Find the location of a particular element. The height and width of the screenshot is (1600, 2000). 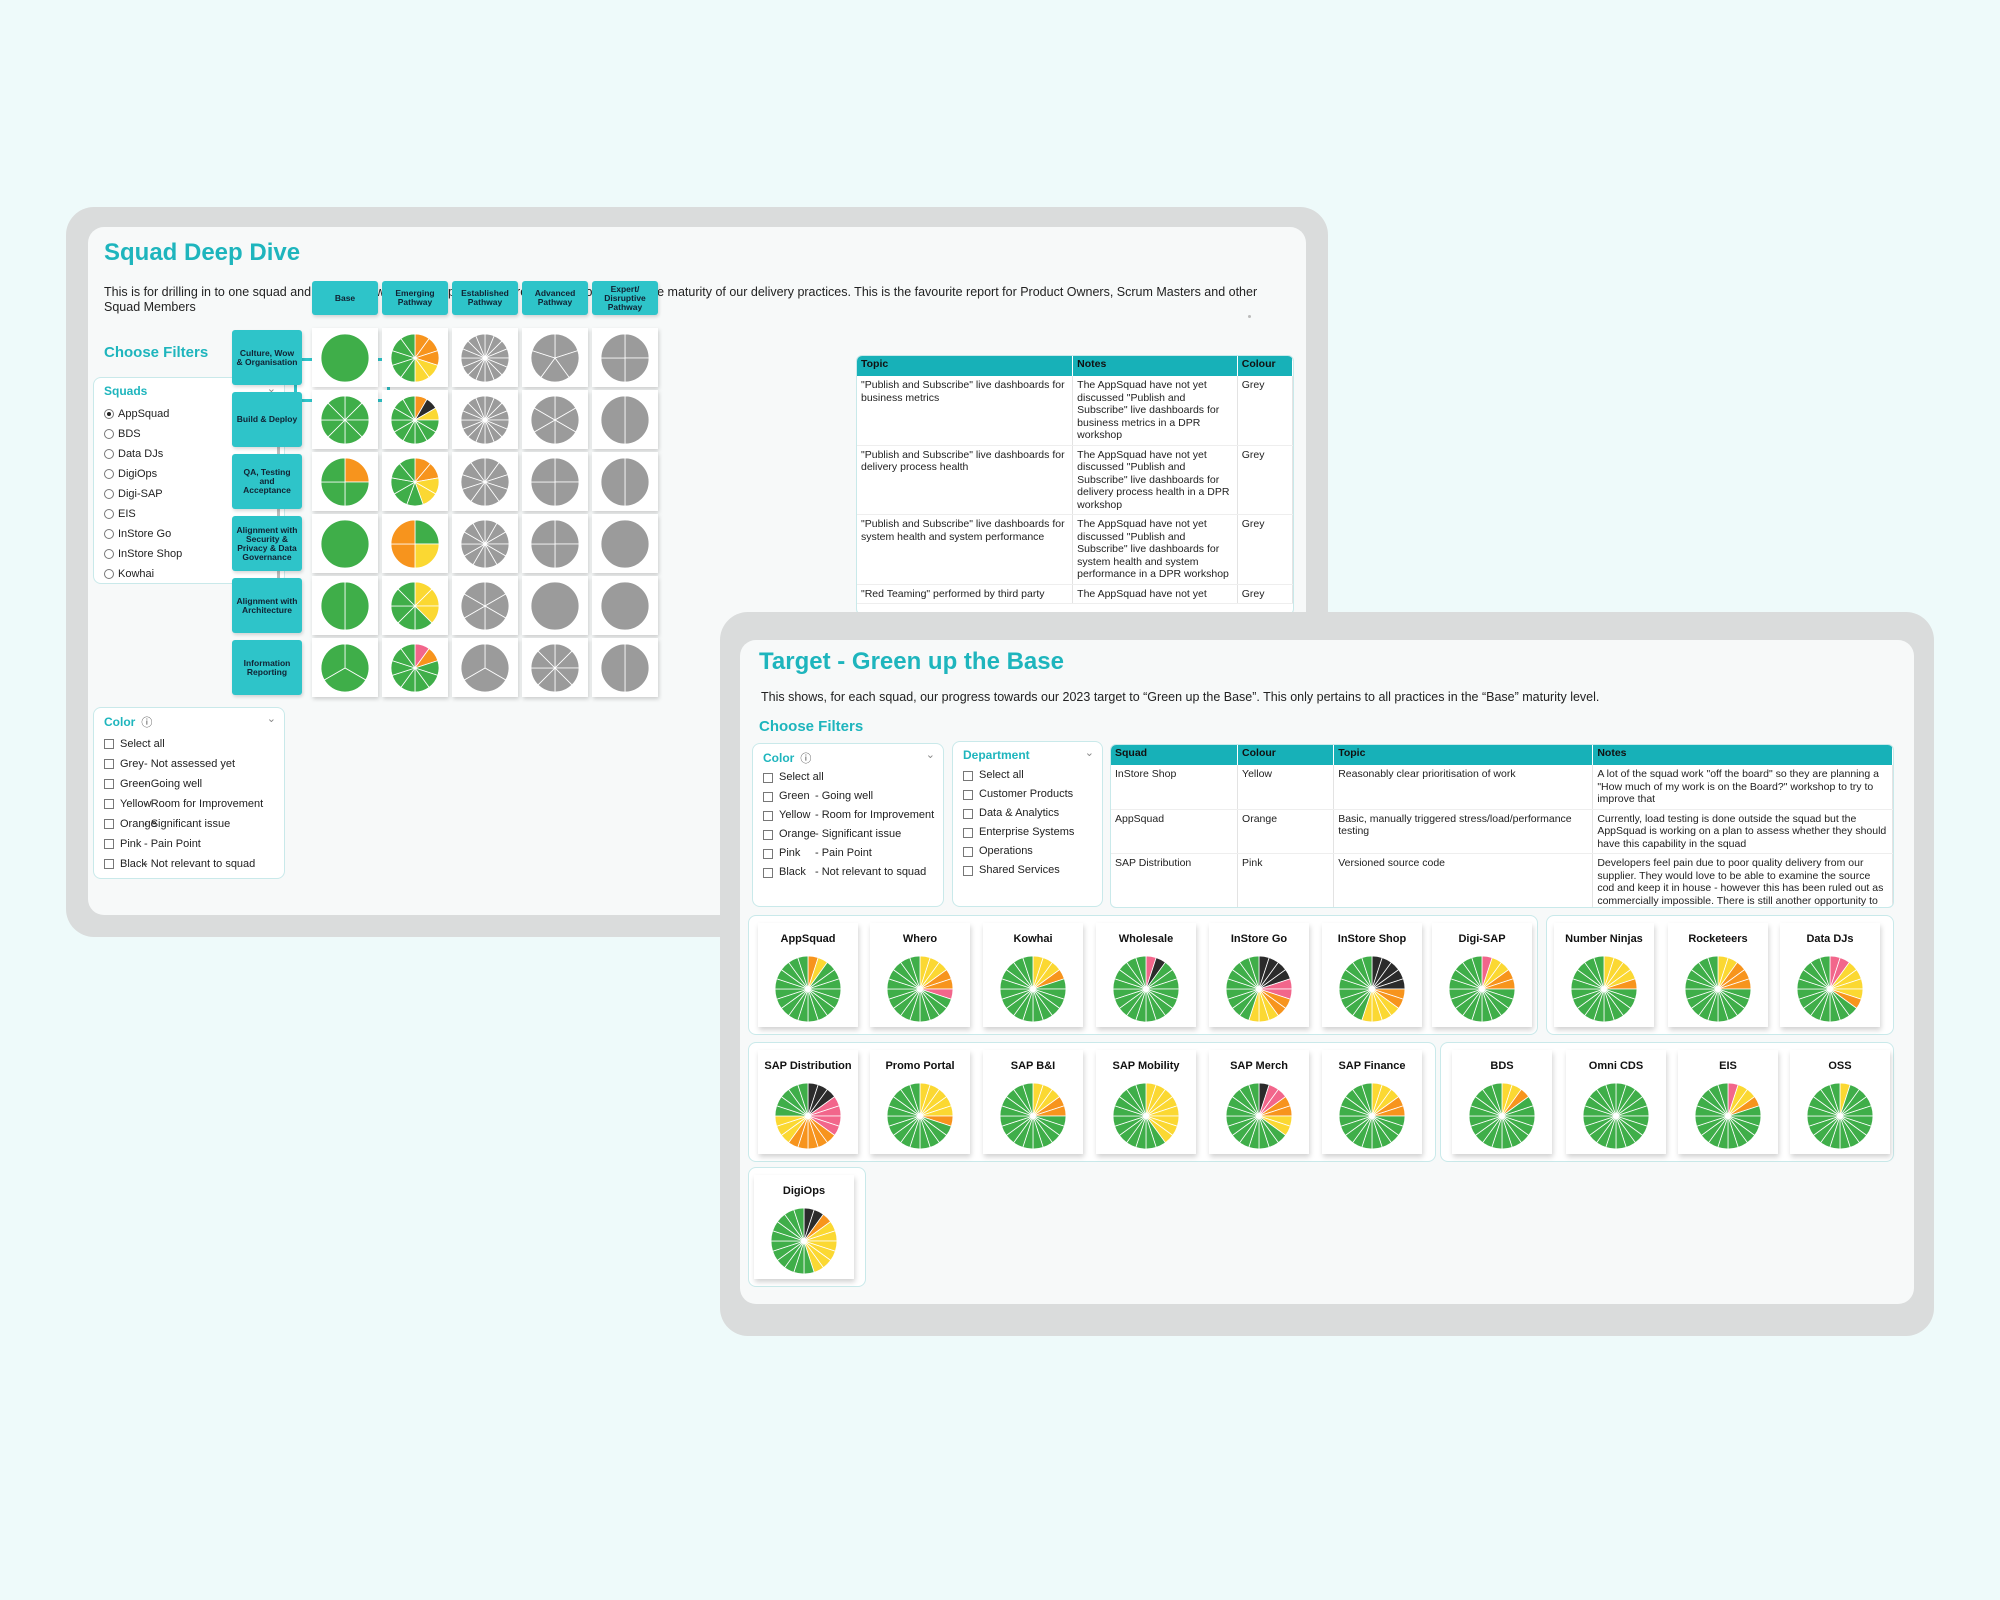

squad-pie-card: Rocketeers is located at coordinates (1718, 975).